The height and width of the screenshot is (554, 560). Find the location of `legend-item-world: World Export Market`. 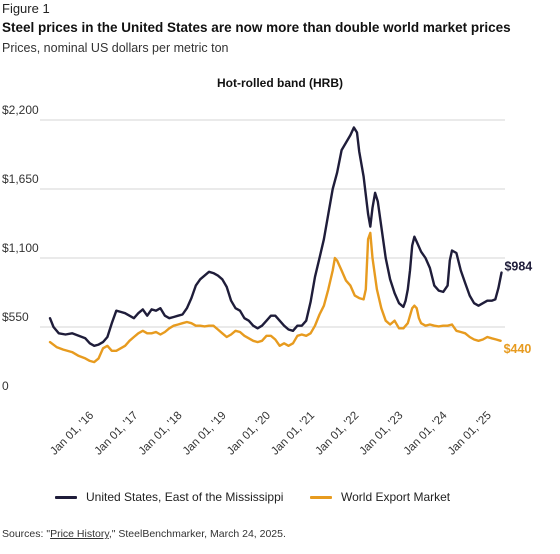

legend-item-world: World Export Market is located at coordinates (380, 497).